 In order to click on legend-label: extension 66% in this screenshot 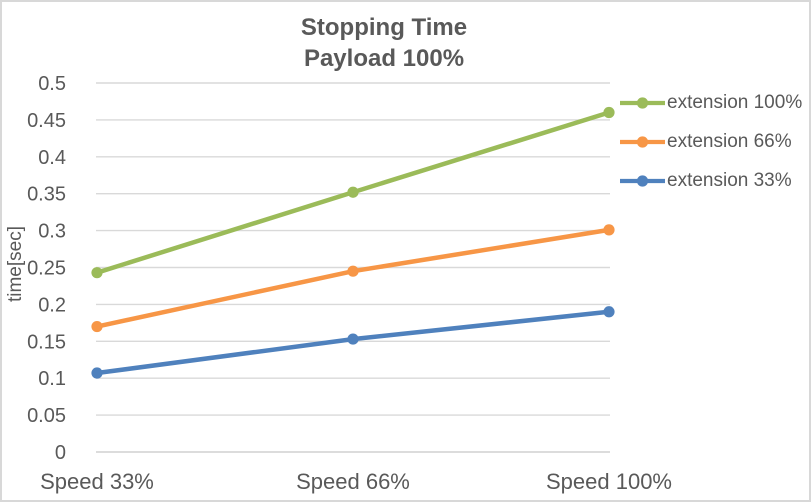, I will do `click(729, 141)`.